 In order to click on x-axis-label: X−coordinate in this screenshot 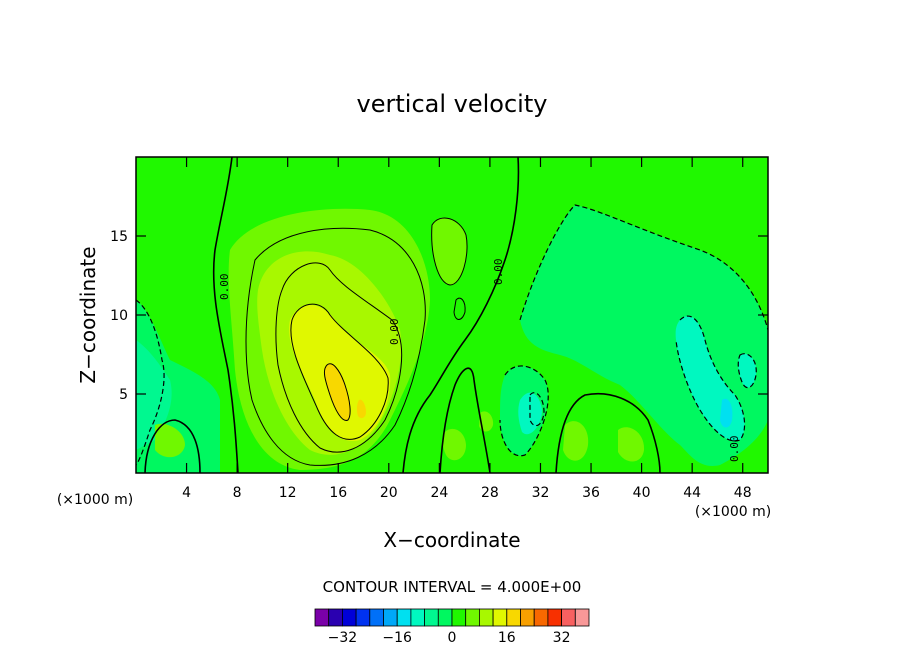, I will do `click(451, 540)`.